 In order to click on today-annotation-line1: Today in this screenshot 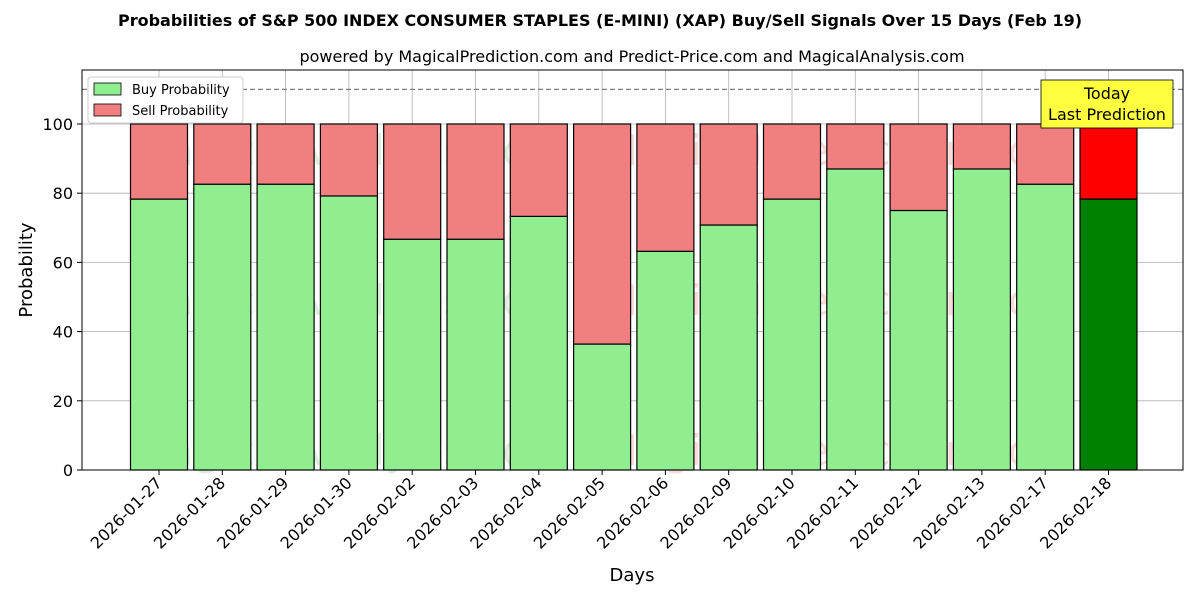, I will do `click(1106, 93)`.